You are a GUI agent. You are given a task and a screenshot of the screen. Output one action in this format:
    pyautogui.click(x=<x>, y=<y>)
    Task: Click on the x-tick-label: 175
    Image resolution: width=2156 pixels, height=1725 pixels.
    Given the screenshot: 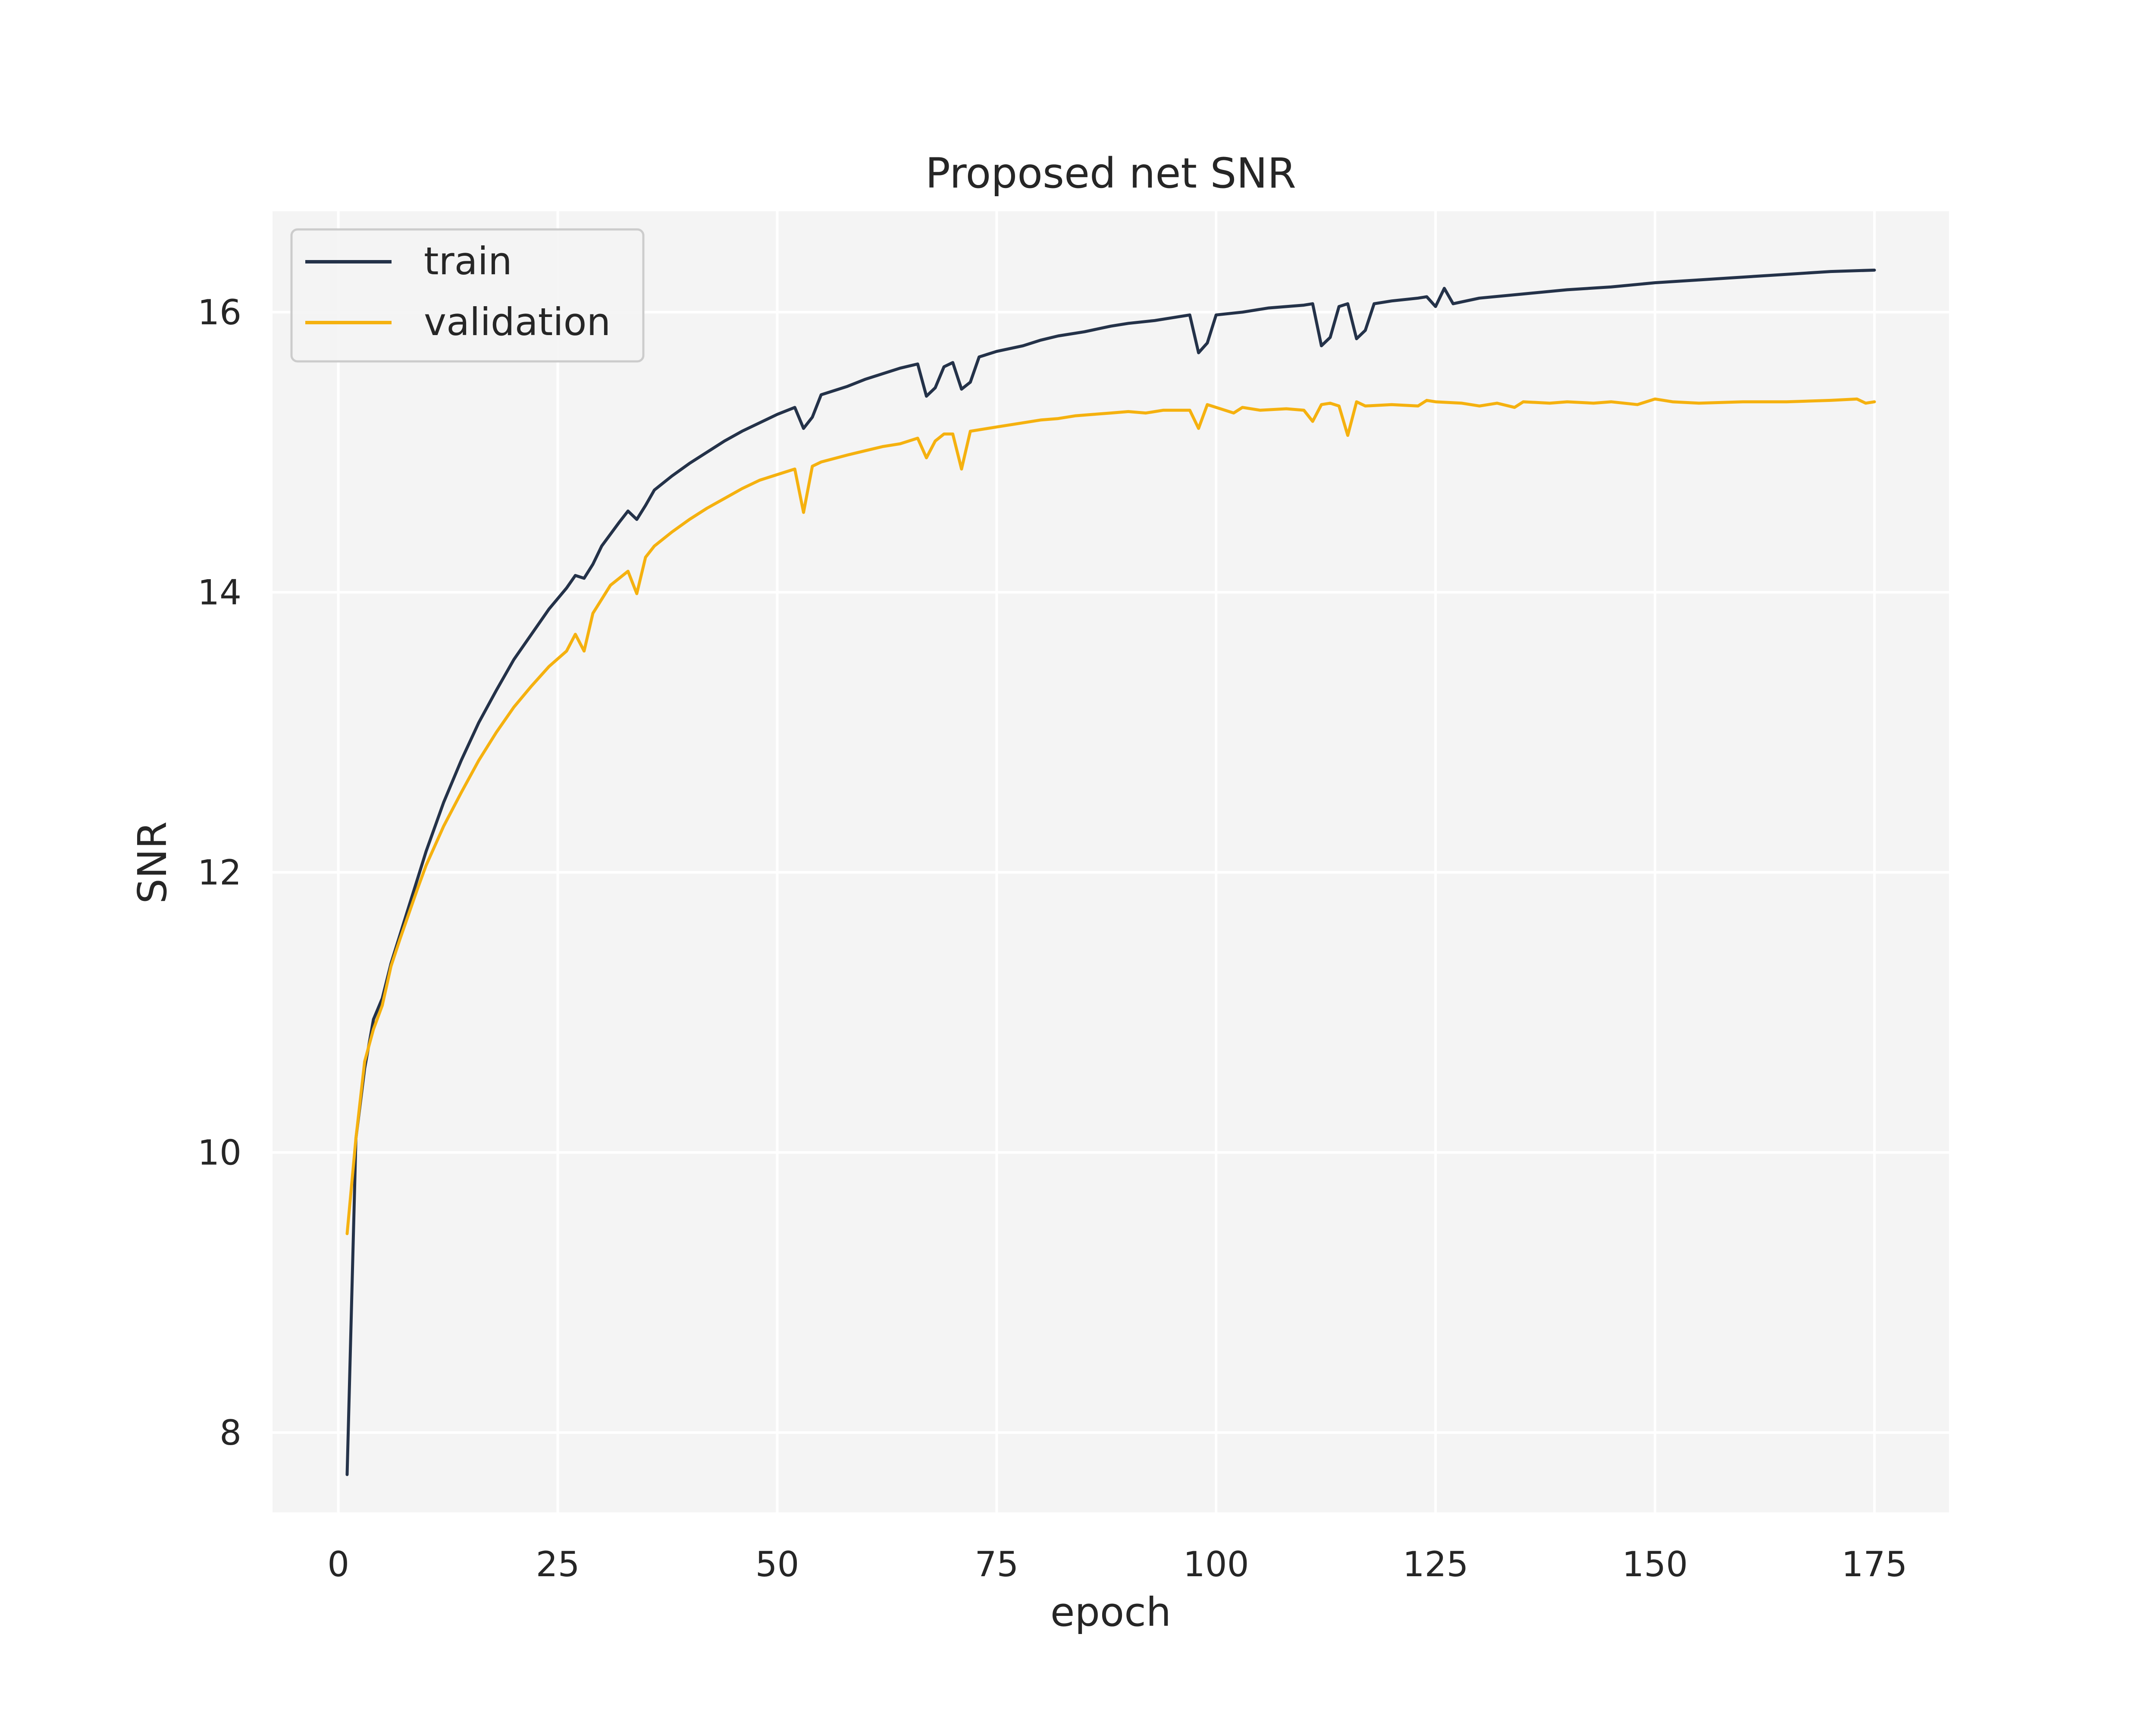 What is the action you would take?
    pyautogui.click(x=1875, y=1564)
    